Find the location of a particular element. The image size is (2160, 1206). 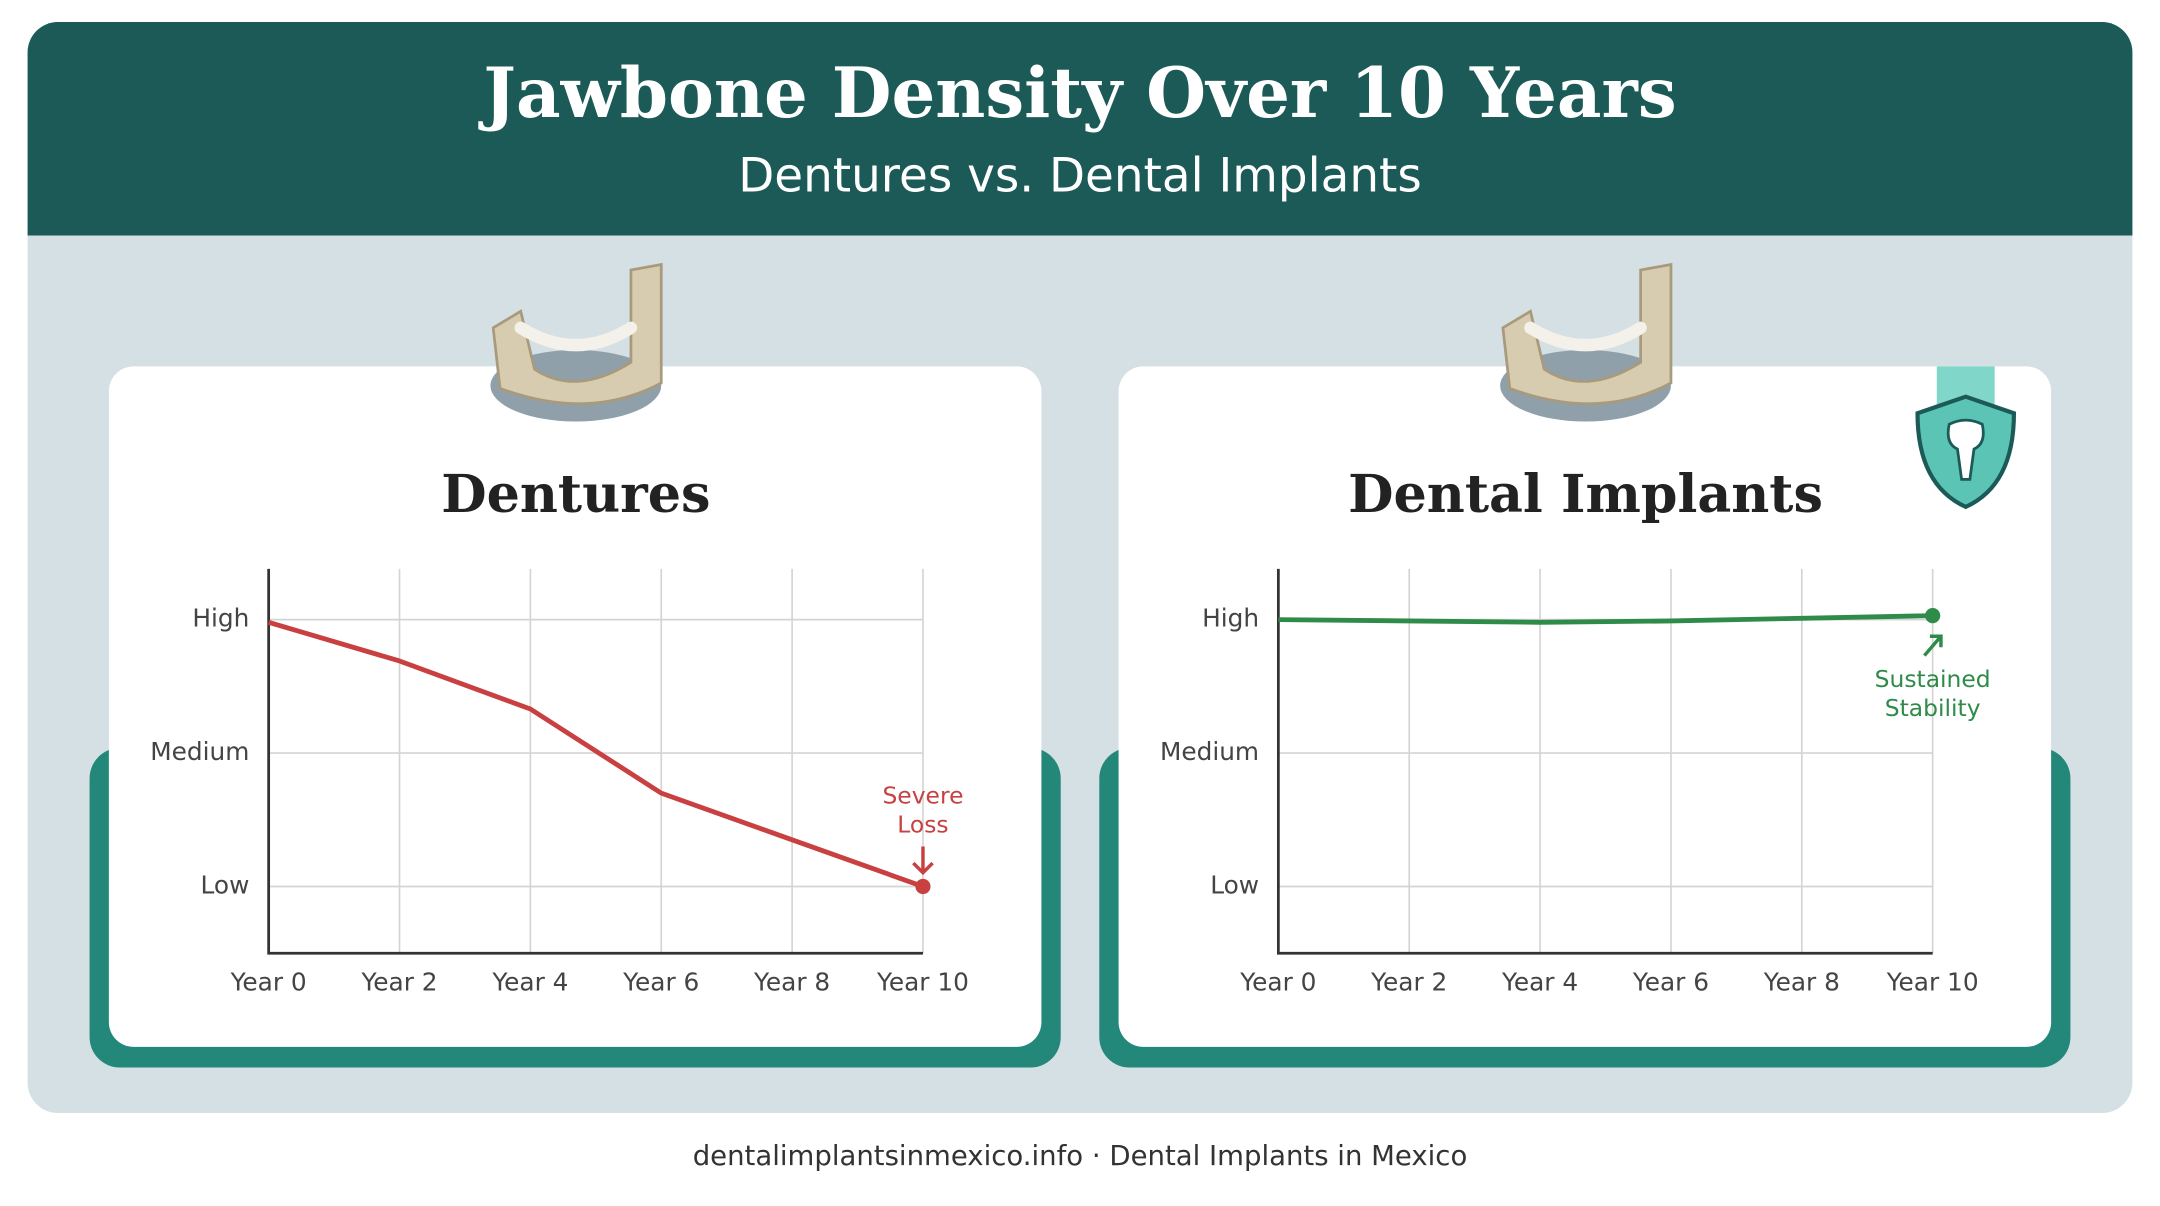

subtitle: Dentures vs. Dental Implants is located at coordinates (1080, 177).